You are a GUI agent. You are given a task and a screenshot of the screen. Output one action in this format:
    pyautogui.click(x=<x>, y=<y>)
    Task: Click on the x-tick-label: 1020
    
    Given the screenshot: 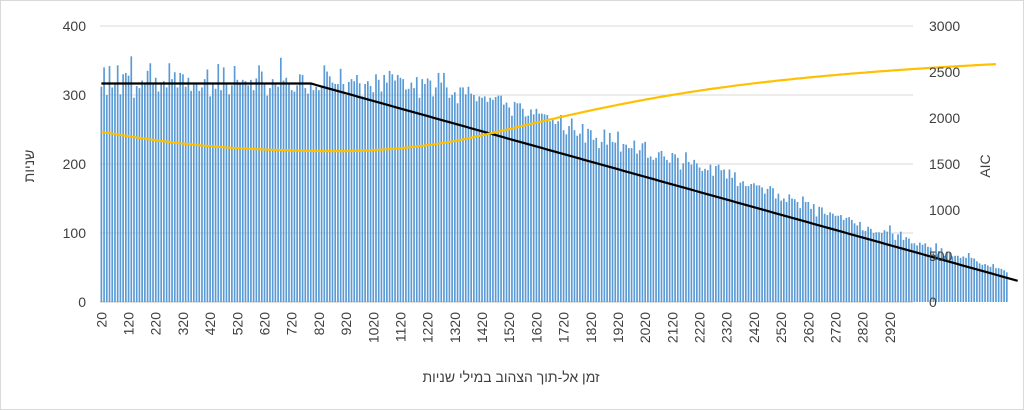 What is the action you would take?
    pyautogui.click(x=373, y=327)
    